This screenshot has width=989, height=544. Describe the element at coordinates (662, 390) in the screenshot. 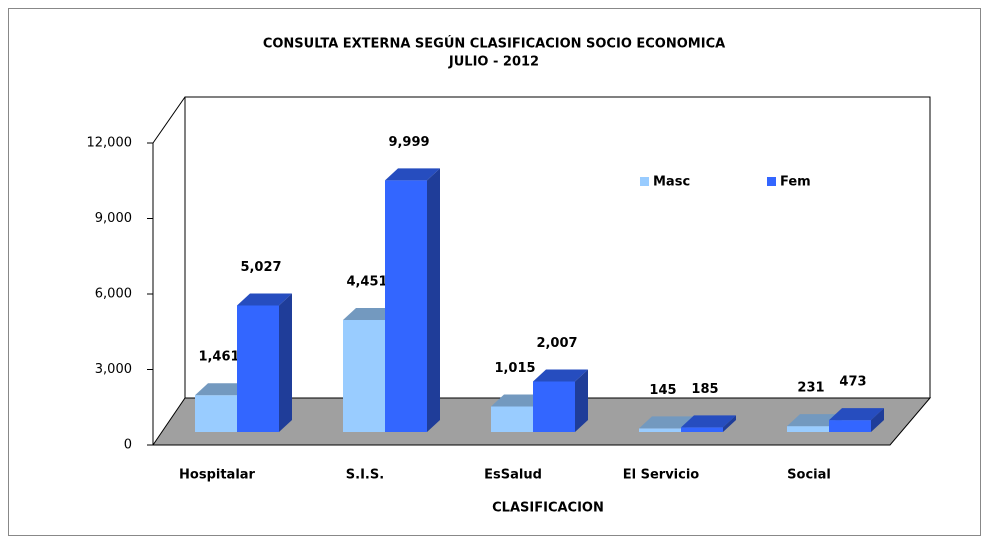

I see `data-label: 145` at that location.